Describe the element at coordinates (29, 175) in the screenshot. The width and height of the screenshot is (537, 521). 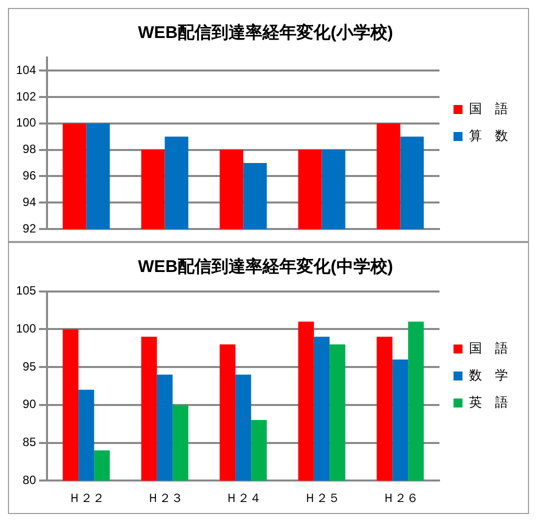
I see `y-tick-label: 96` at that location.